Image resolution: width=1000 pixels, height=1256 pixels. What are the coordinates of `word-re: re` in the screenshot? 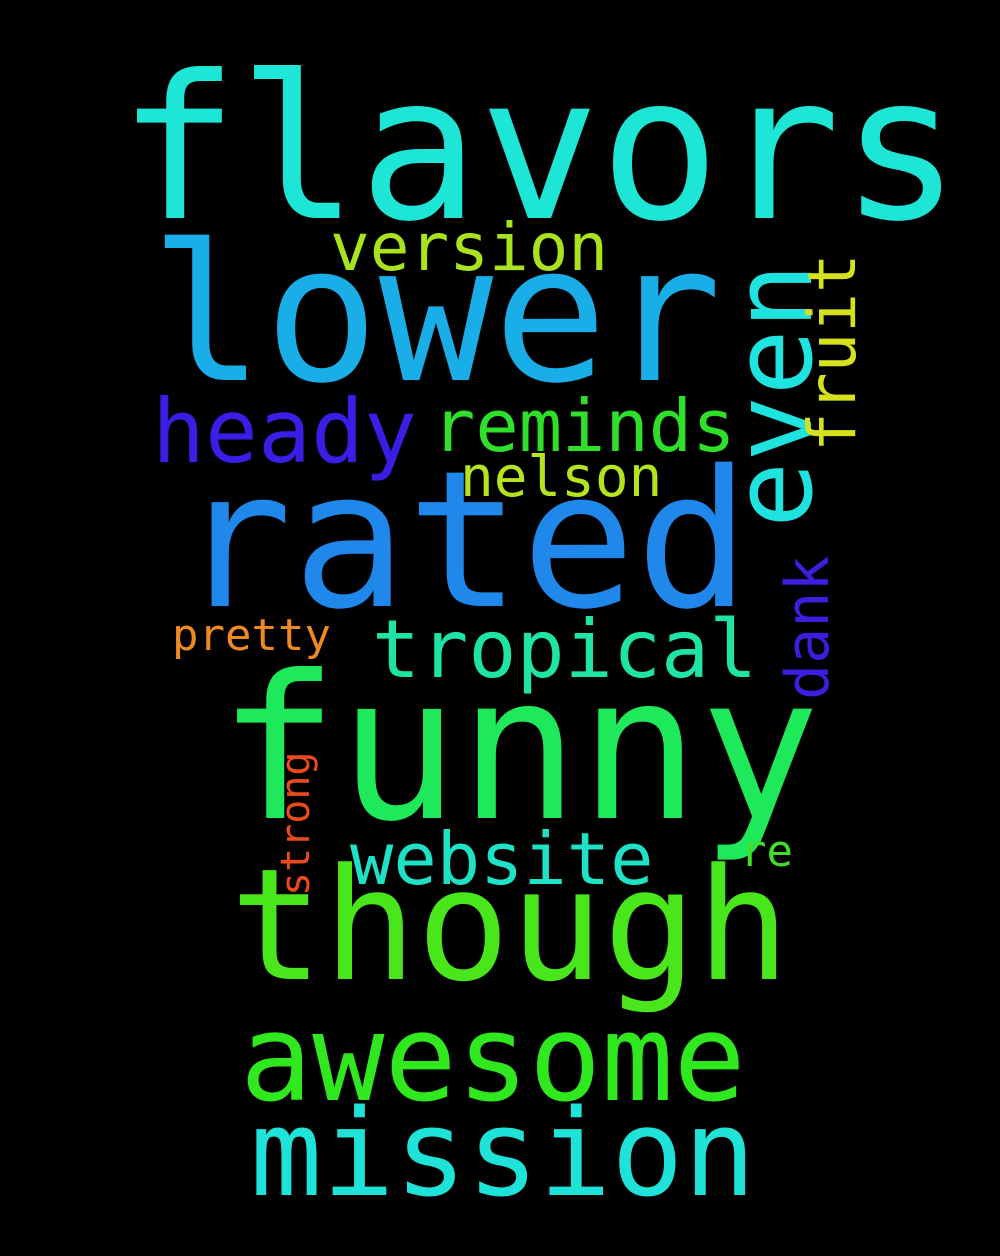 It's located at (766, 851).